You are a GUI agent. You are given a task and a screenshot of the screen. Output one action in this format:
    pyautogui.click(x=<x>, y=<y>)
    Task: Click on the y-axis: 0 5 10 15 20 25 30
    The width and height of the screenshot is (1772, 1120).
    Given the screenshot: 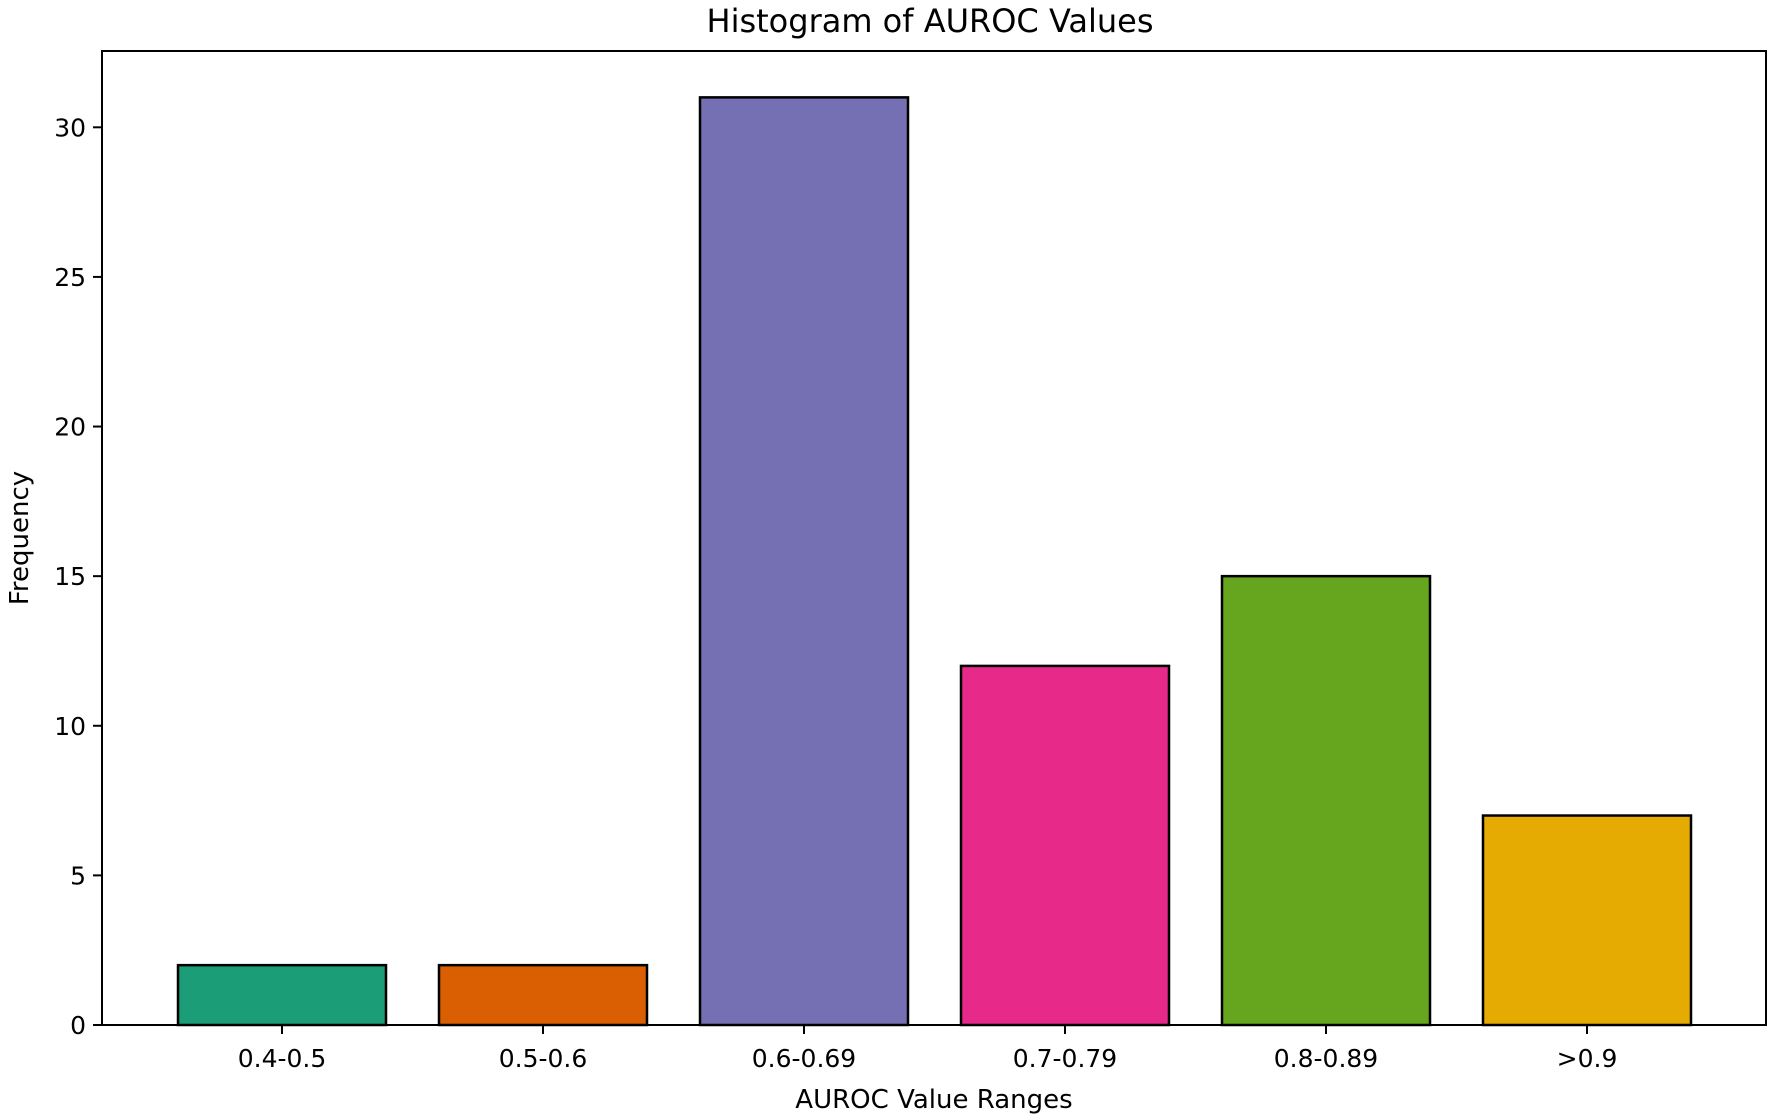 What is the action you would take?
    pyautogui.click(x=78, y=576)
    